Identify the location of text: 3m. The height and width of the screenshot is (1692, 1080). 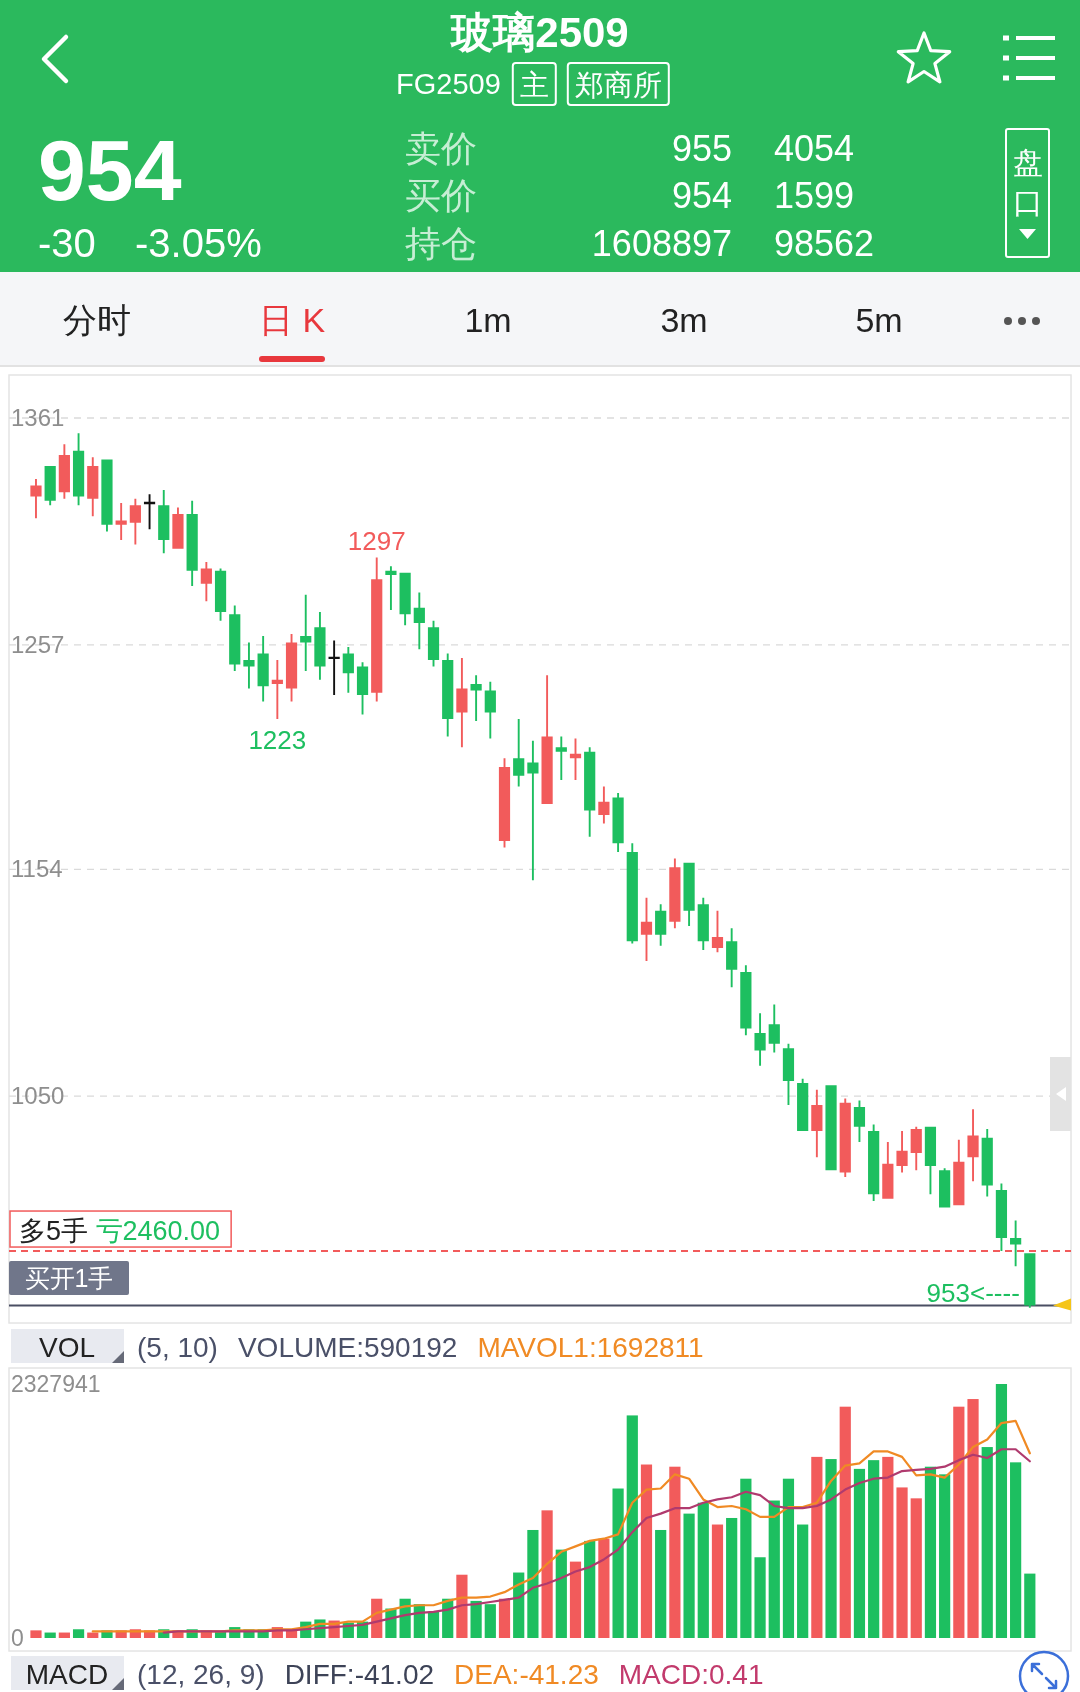
(684, 320).